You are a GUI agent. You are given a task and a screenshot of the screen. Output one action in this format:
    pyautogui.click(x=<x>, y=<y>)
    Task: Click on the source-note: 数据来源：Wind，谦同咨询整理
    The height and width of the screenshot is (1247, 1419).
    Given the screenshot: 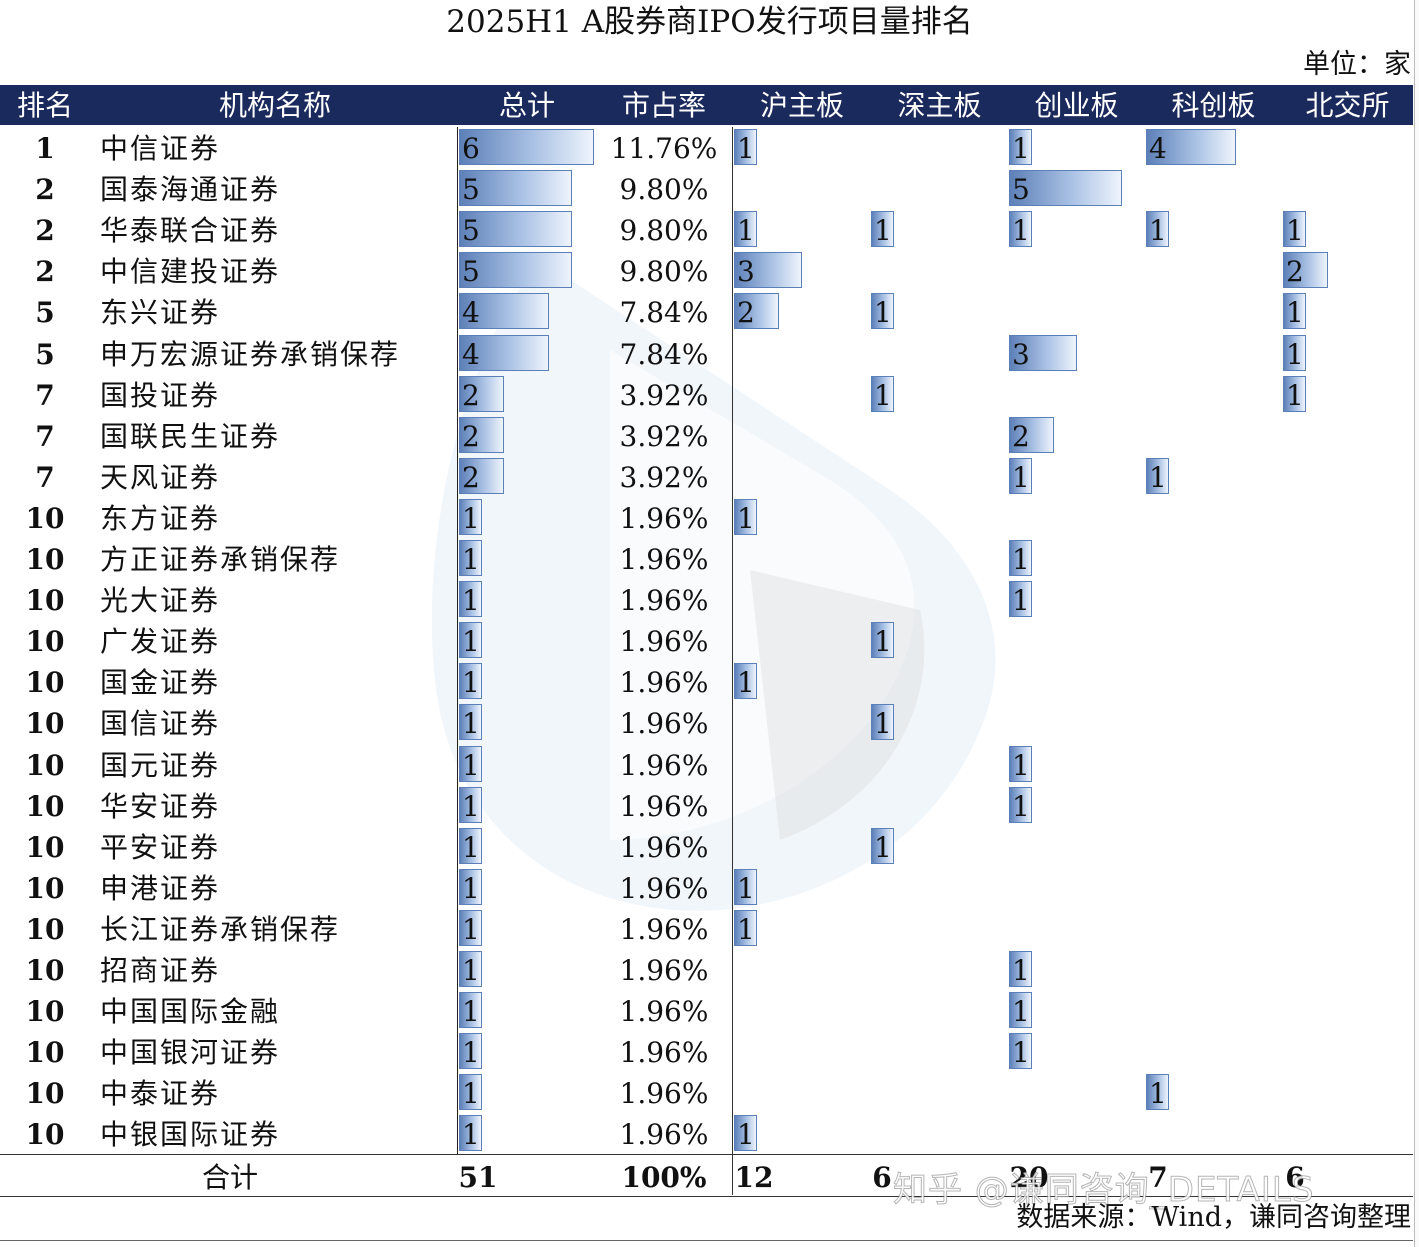 What is the action you would take?
    pyautogui.click(x=1213, y=1217)
    